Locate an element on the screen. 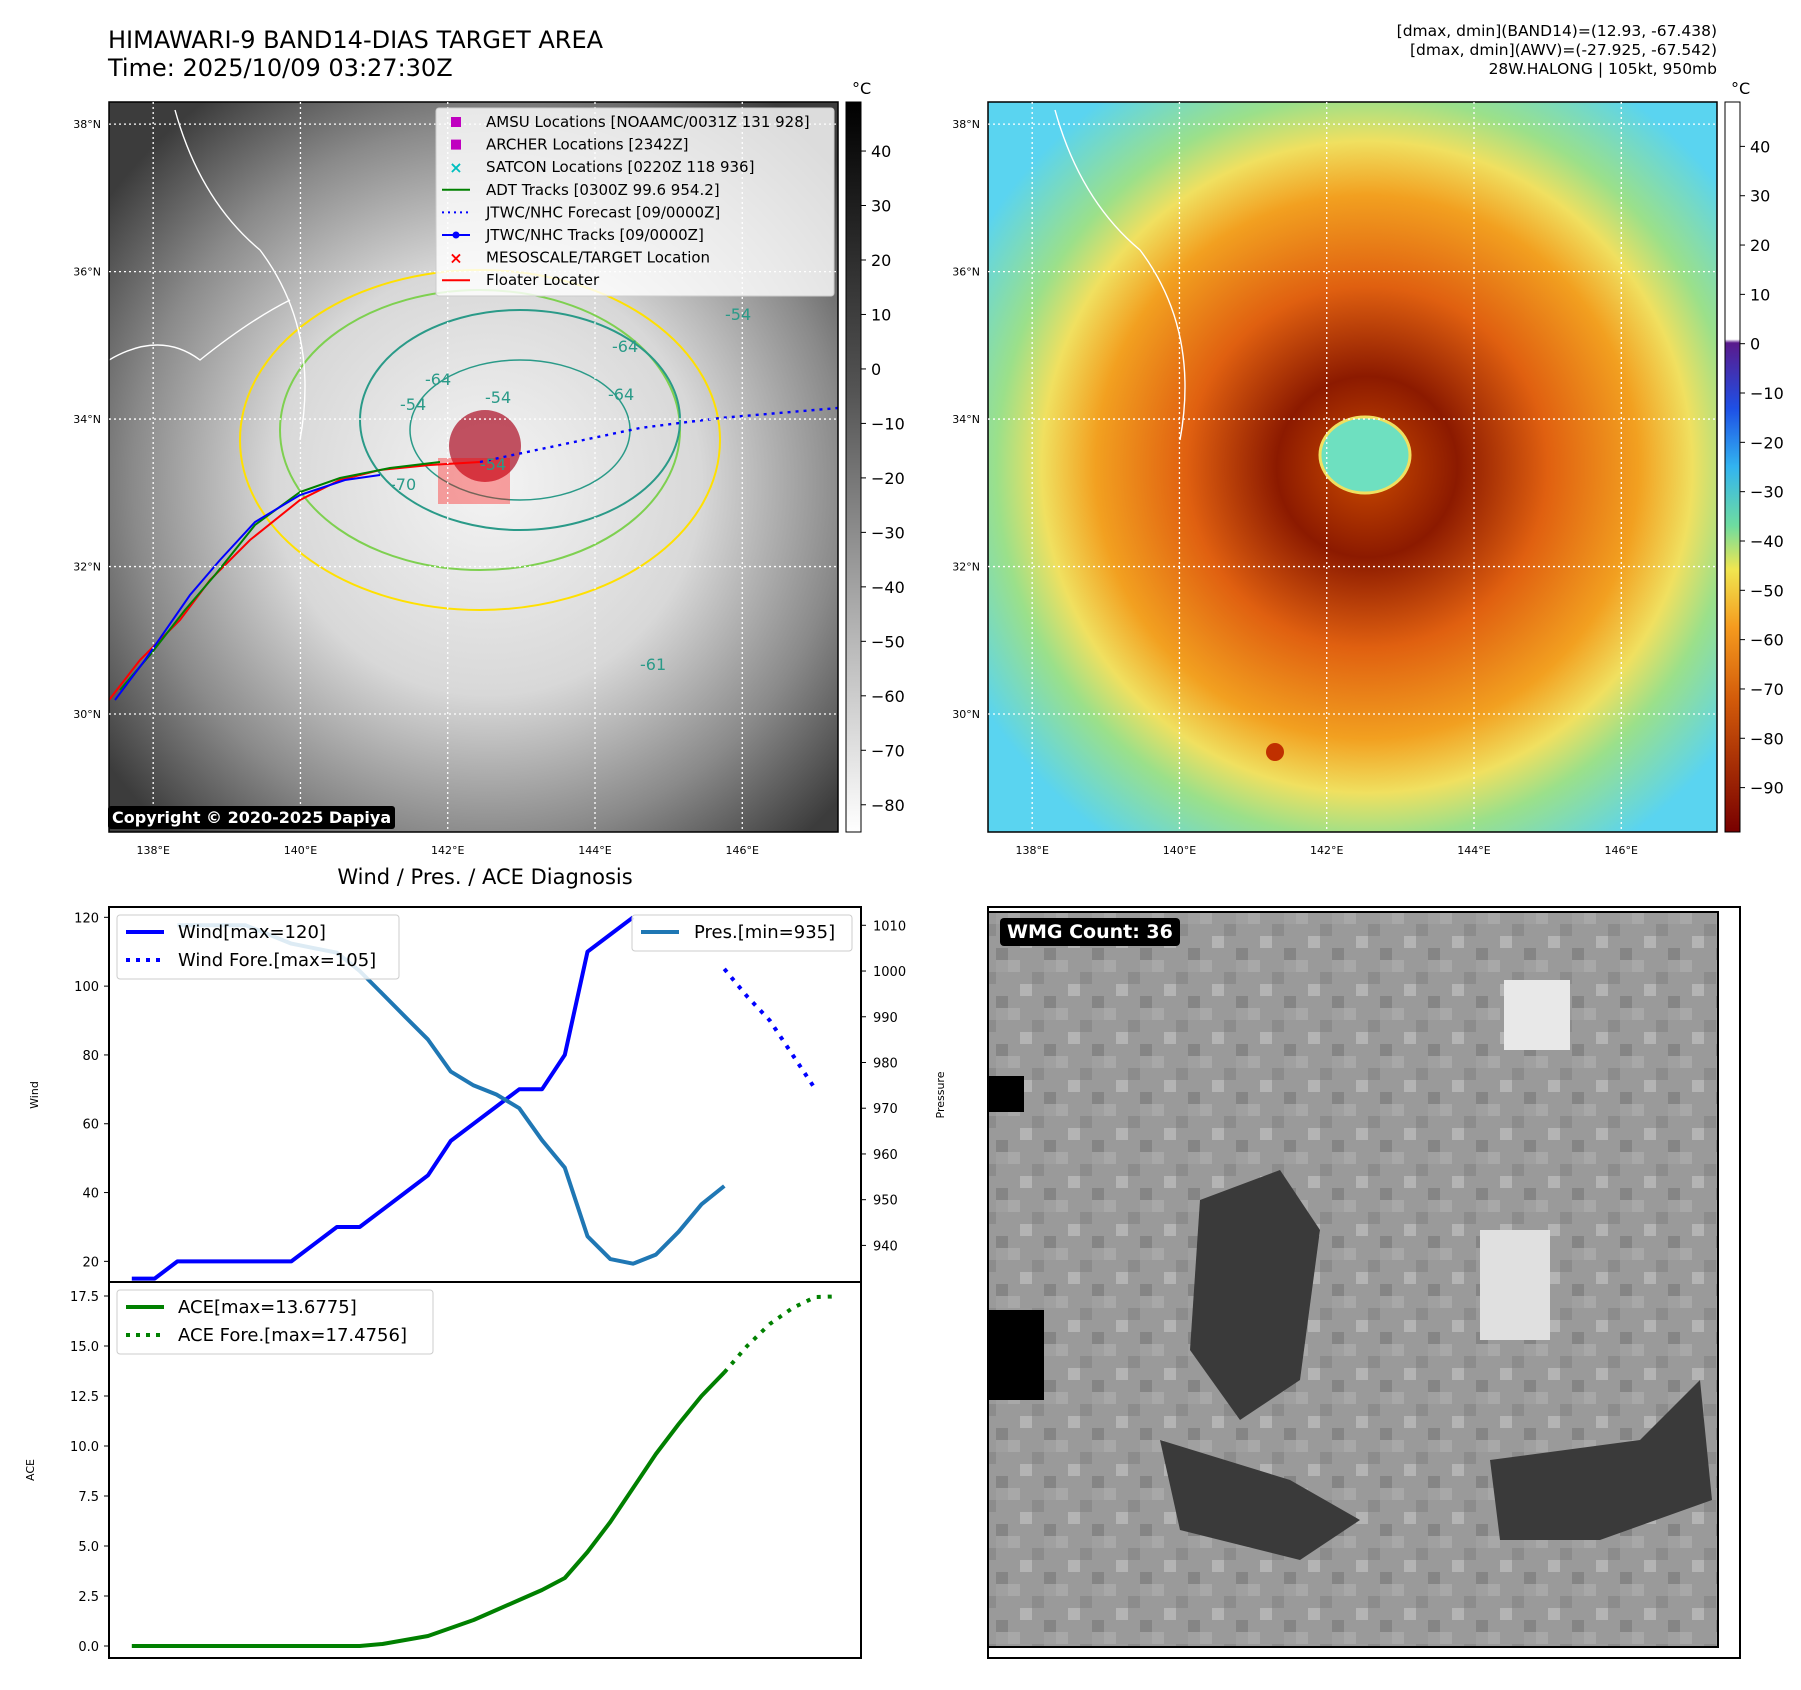  y-tick-label: 20 is located at coordinates (90, 1262).